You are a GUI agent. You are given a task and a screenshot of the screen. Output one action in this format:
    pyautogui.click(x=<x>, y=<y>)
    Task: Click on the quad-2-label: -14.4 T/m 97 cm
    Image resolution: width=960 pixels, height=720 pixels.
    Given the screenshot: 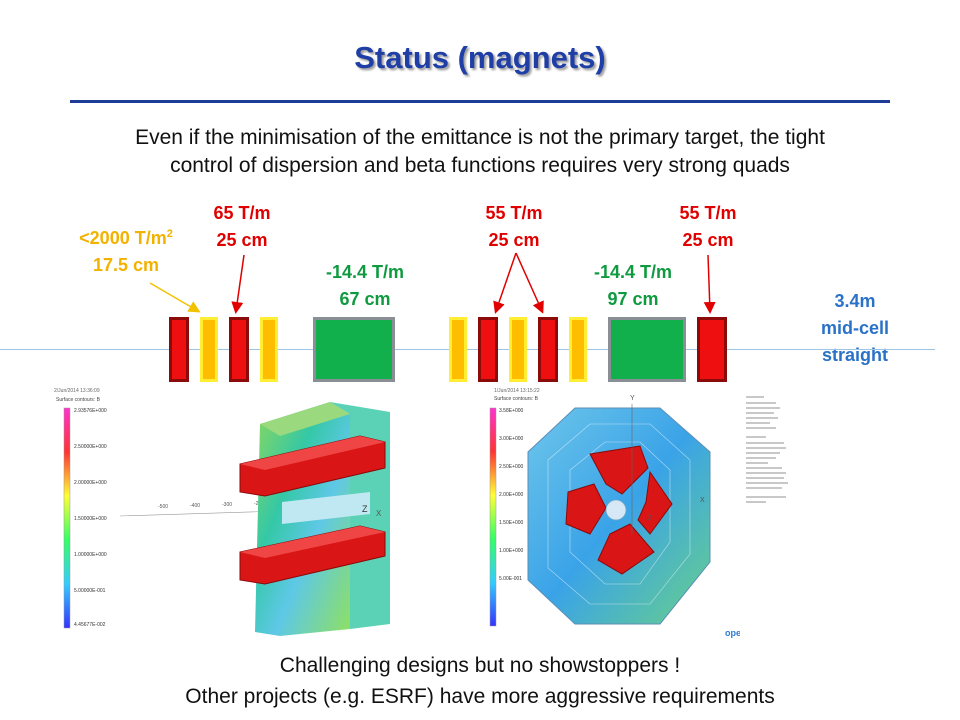 What is the action you would take?
    pyautogui.click(x=633, y=286)
    